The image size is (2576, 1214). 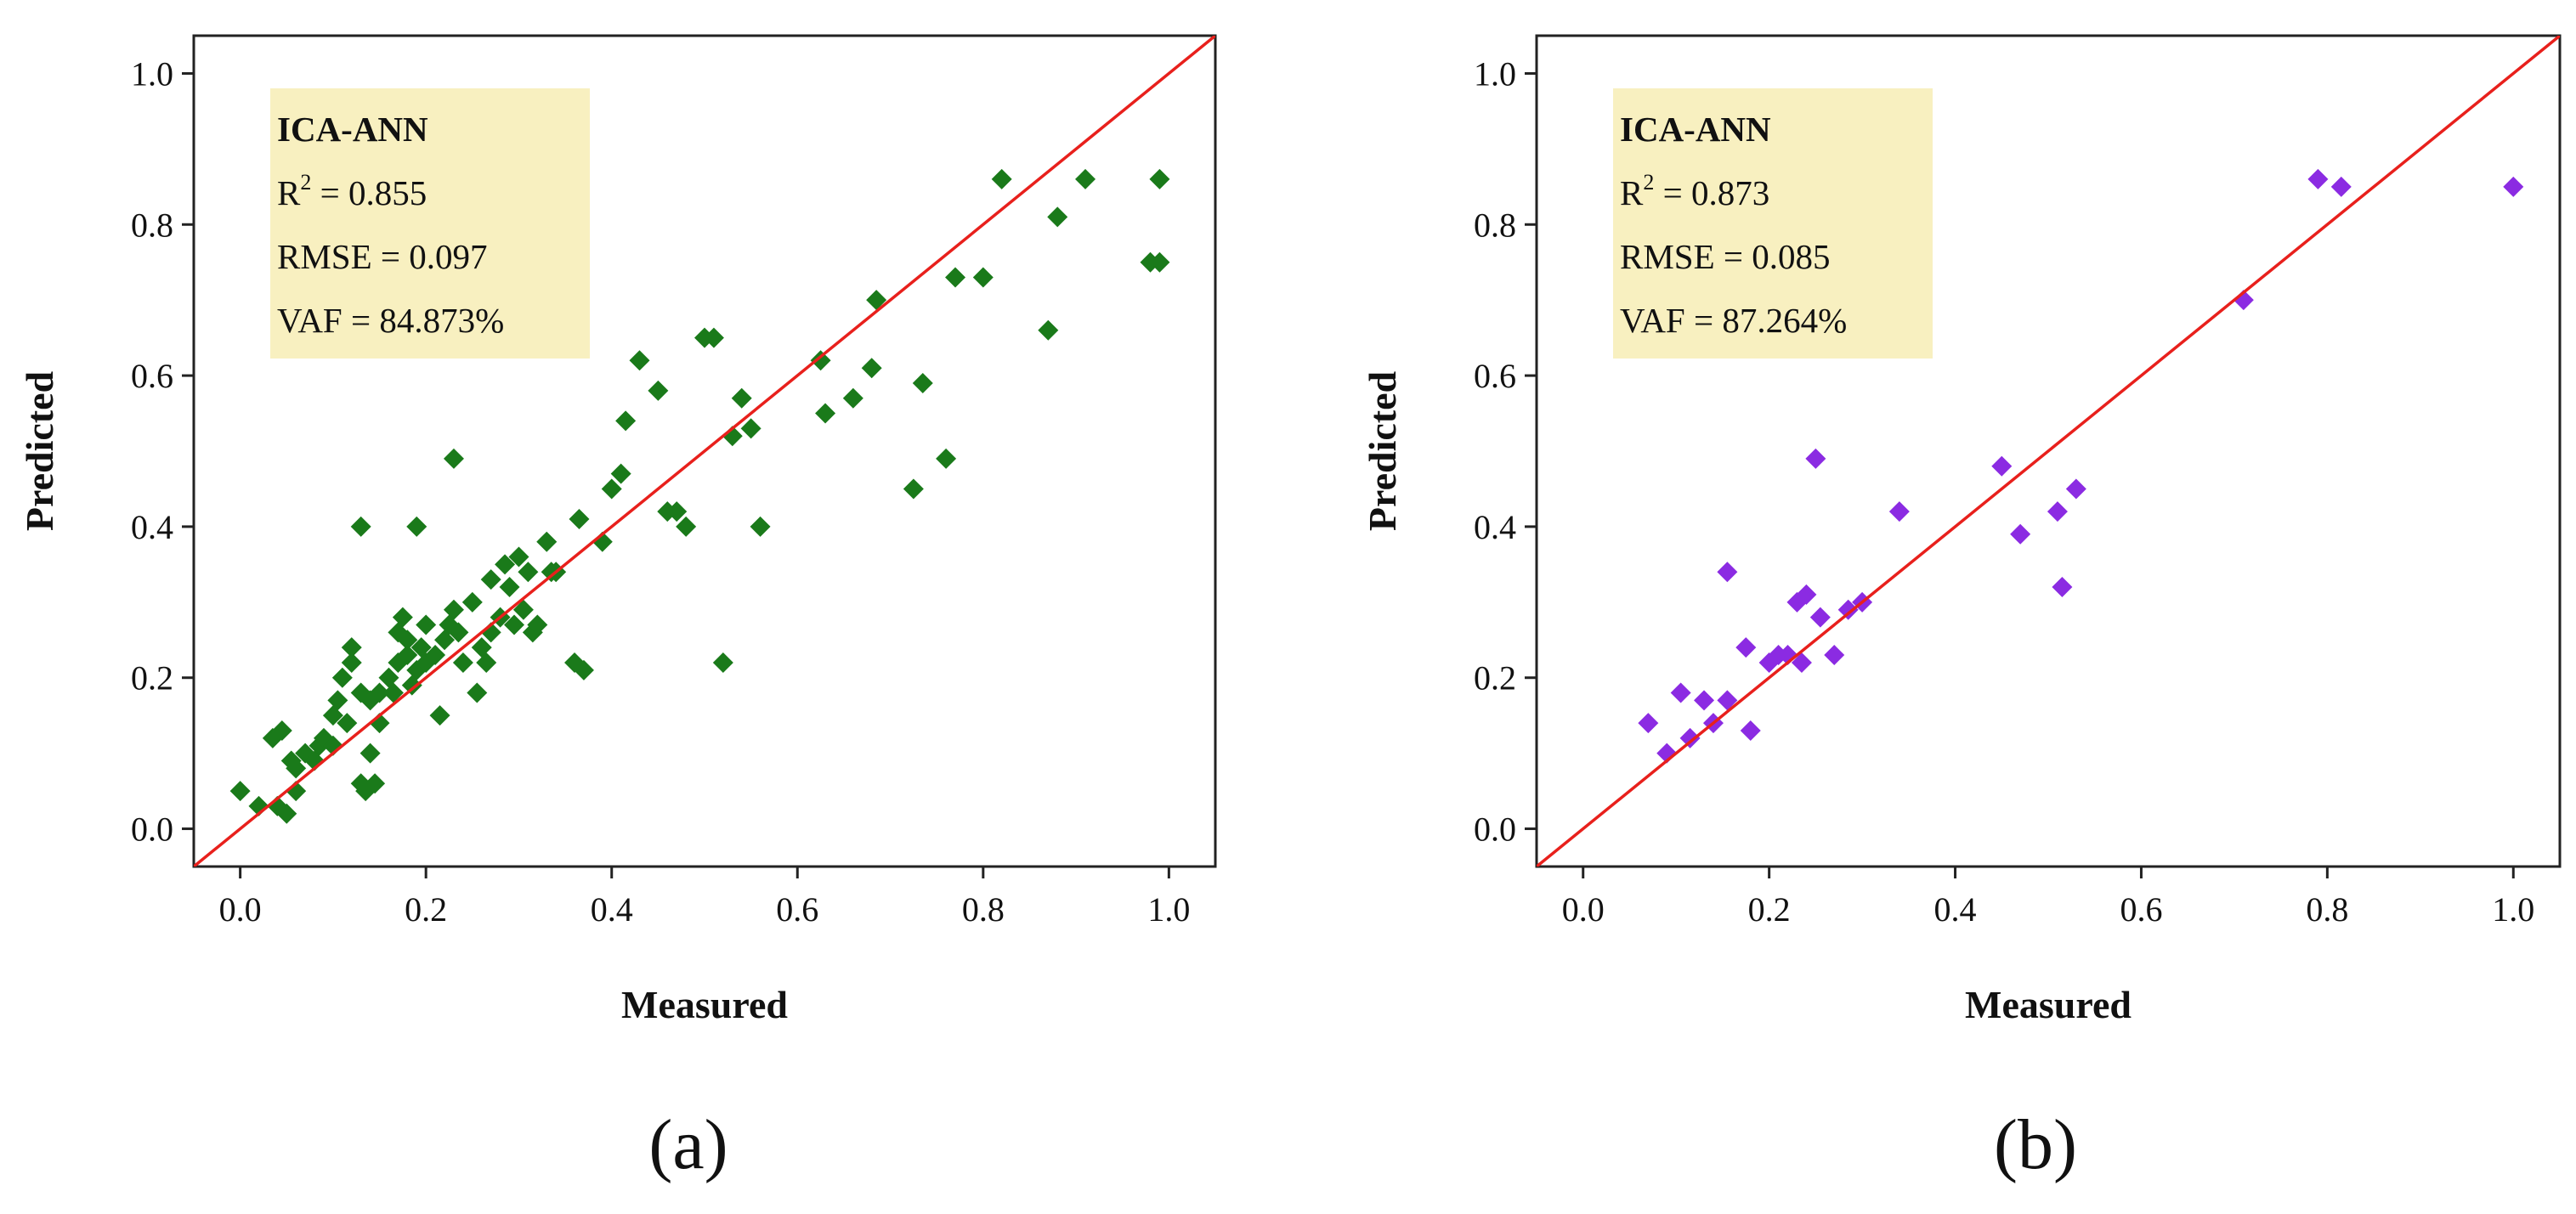 What do you see at coordinates (390, 320) in the screenshot?
I see `stats-vaf: VAF = 84.873%` at bounding box center [390, 320].